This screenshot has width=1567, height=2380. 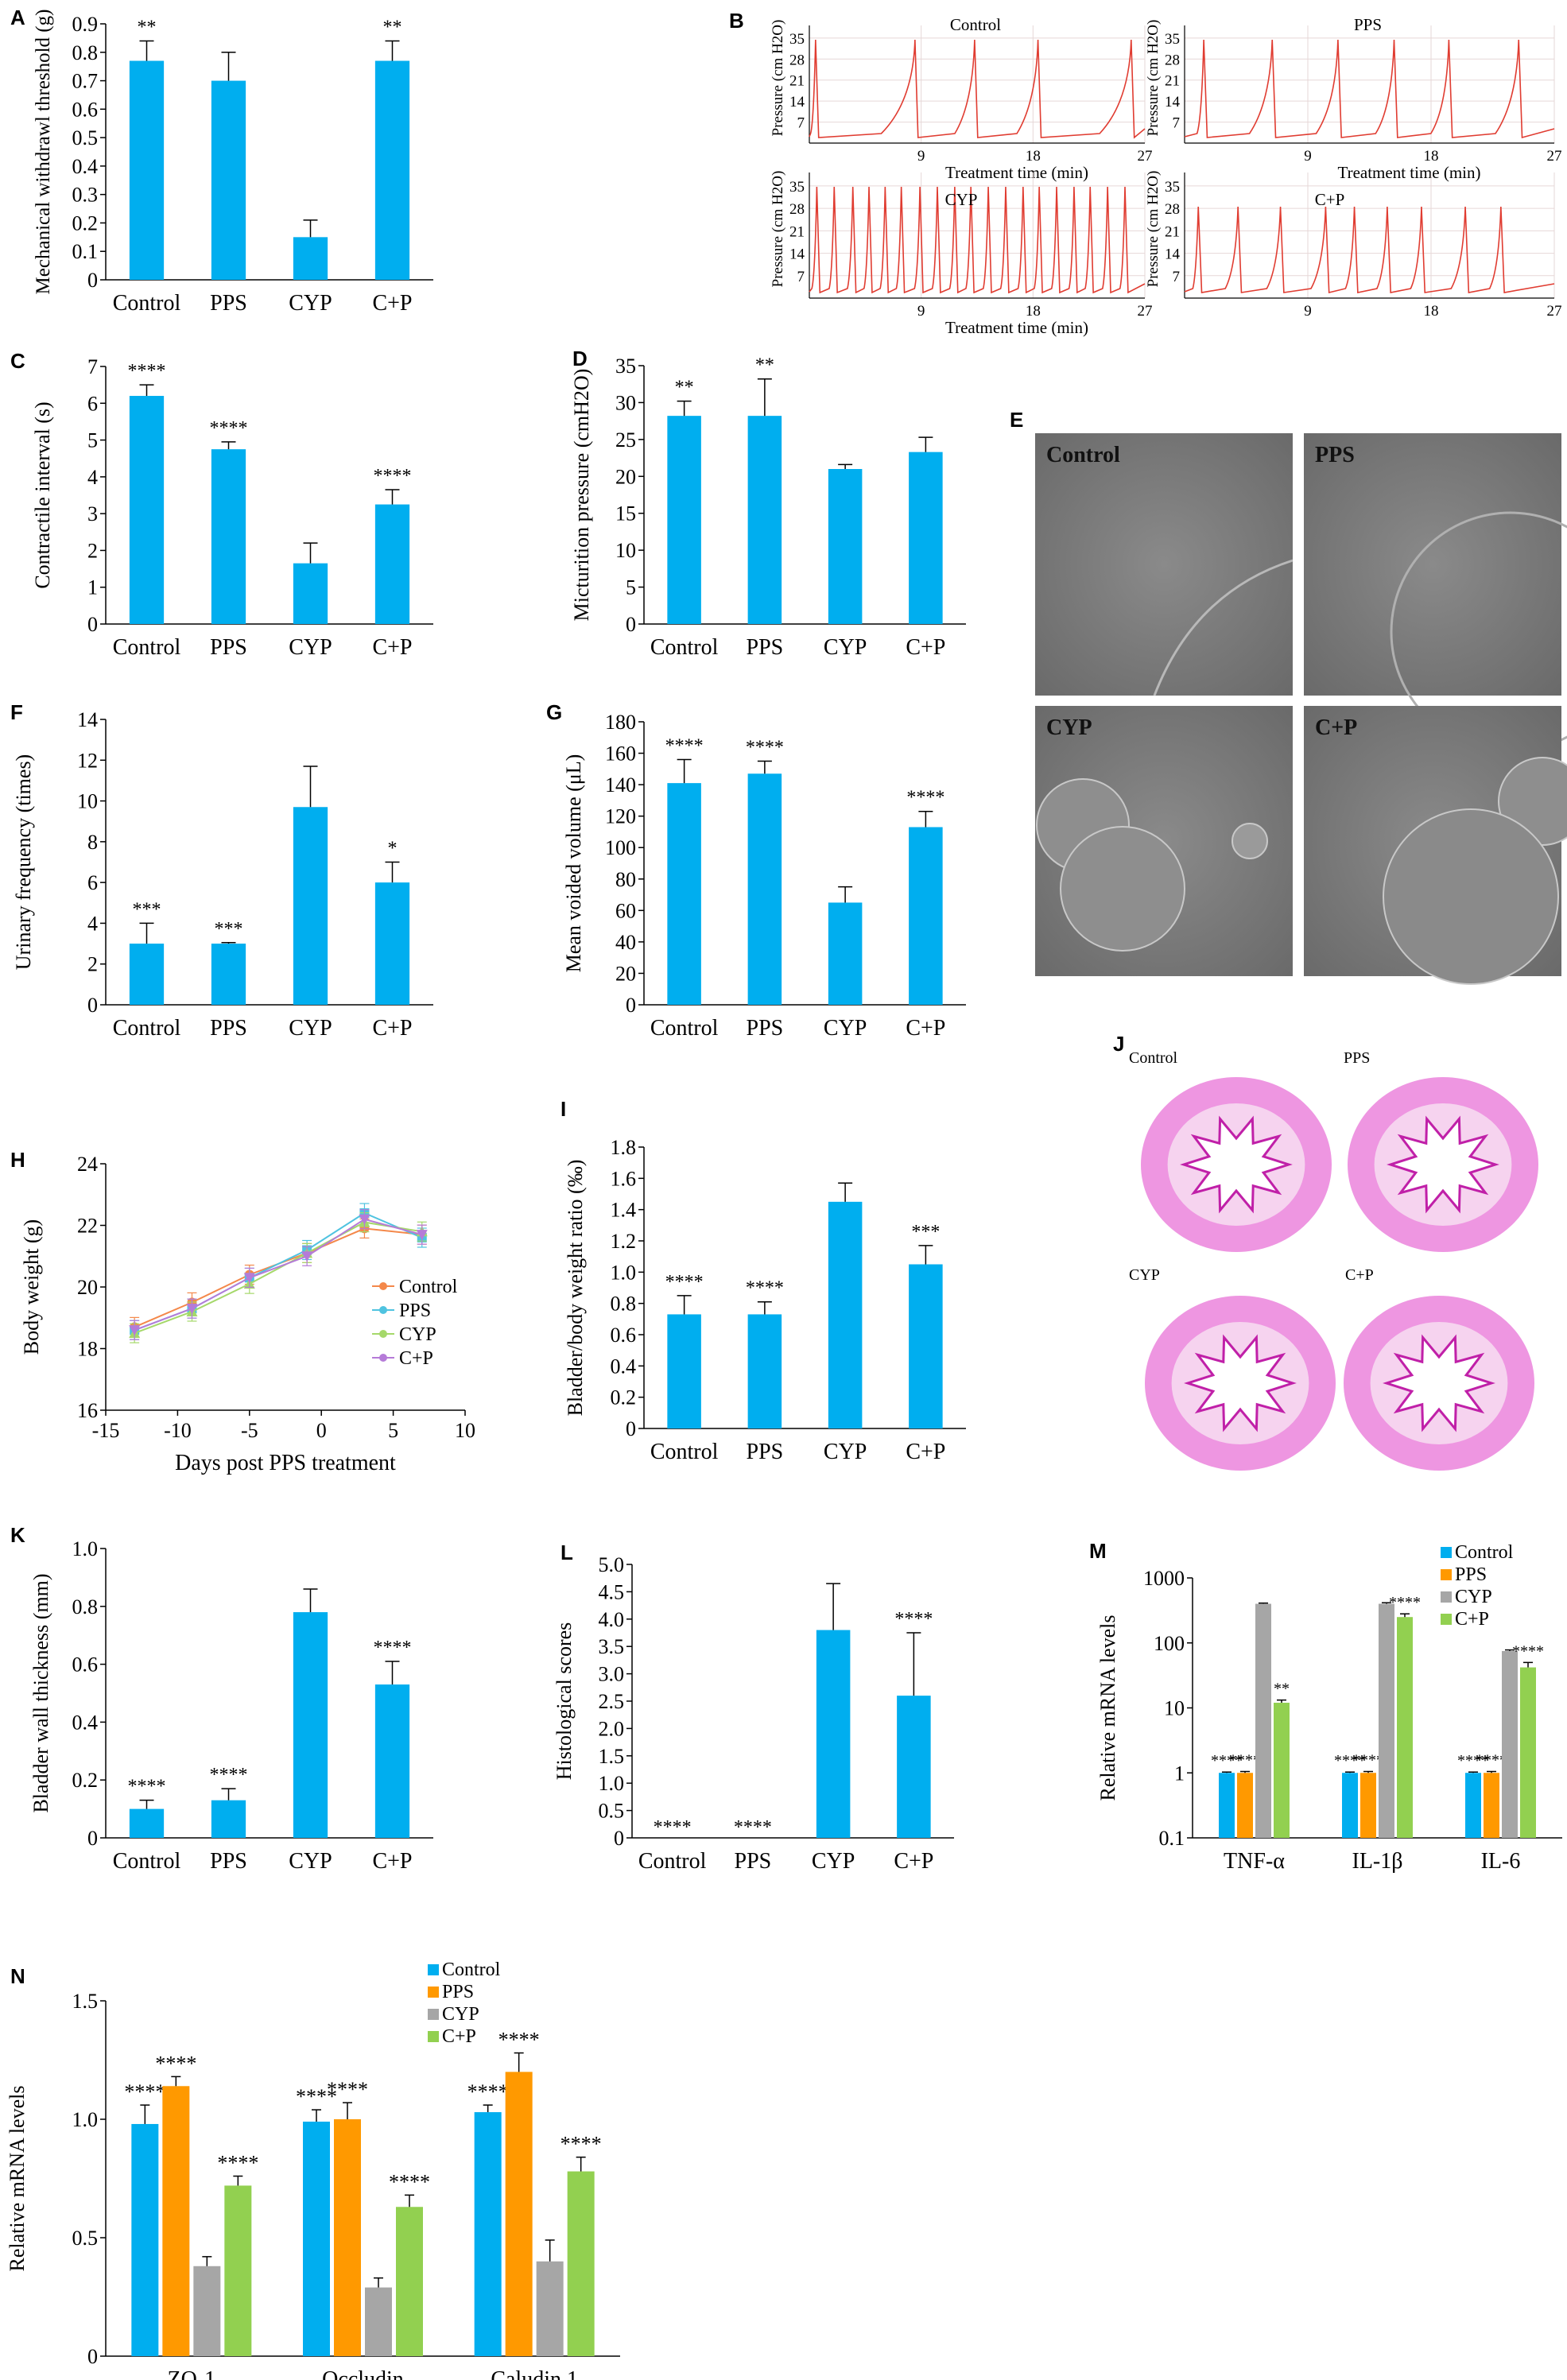 I want to click on y-tick-label: 80, so click(x=625, y=879).